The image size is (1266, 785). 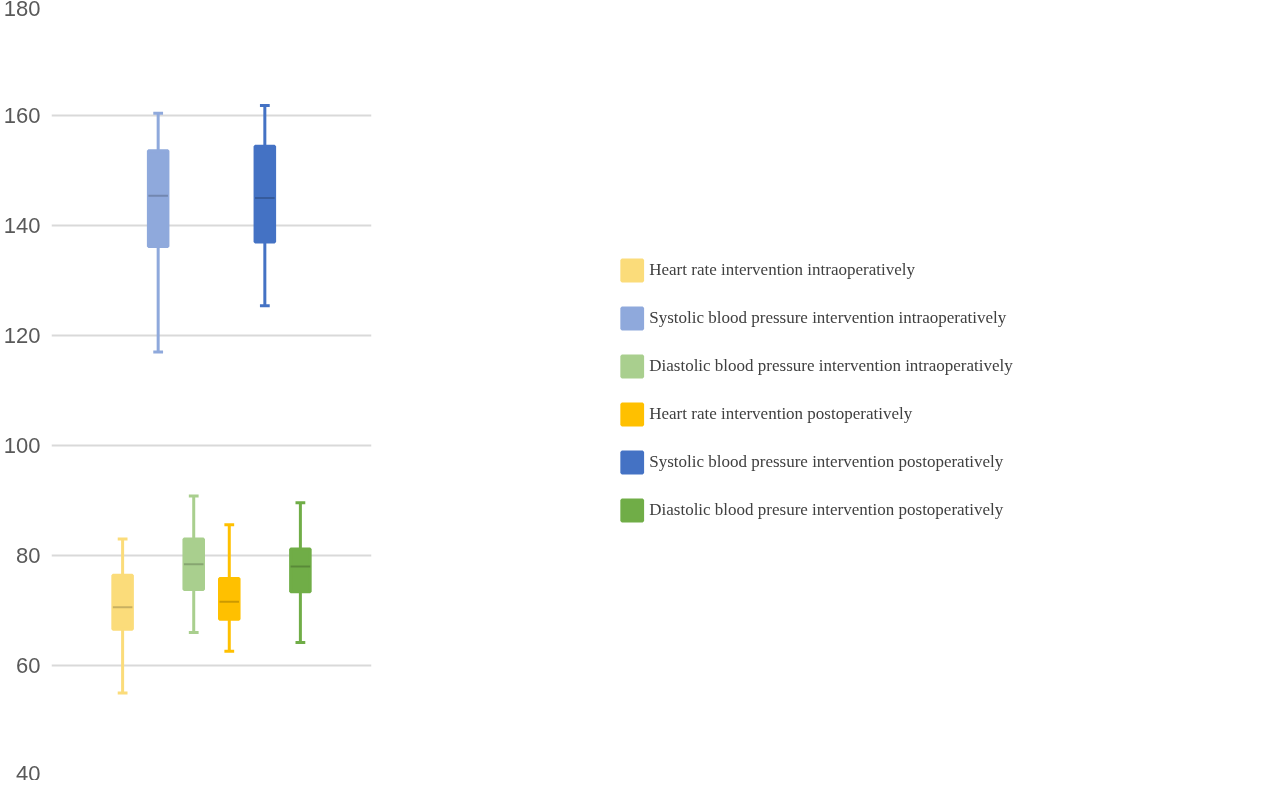 I want to click on y-tick-label: 180, so click(x=22, y=10).